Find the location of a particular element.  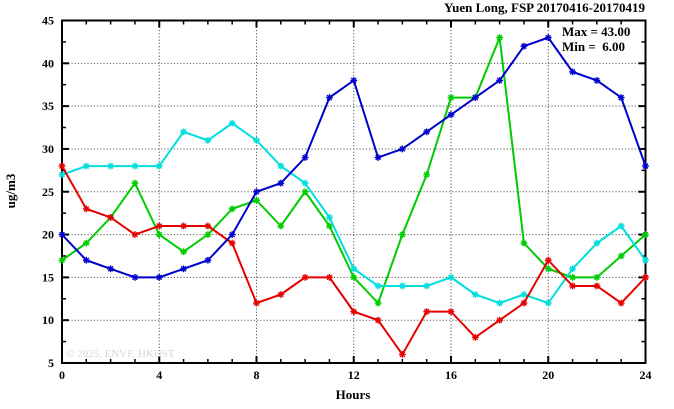

watermark: © 2025, ENVF, HKUST is located at coordinates (120, 354).